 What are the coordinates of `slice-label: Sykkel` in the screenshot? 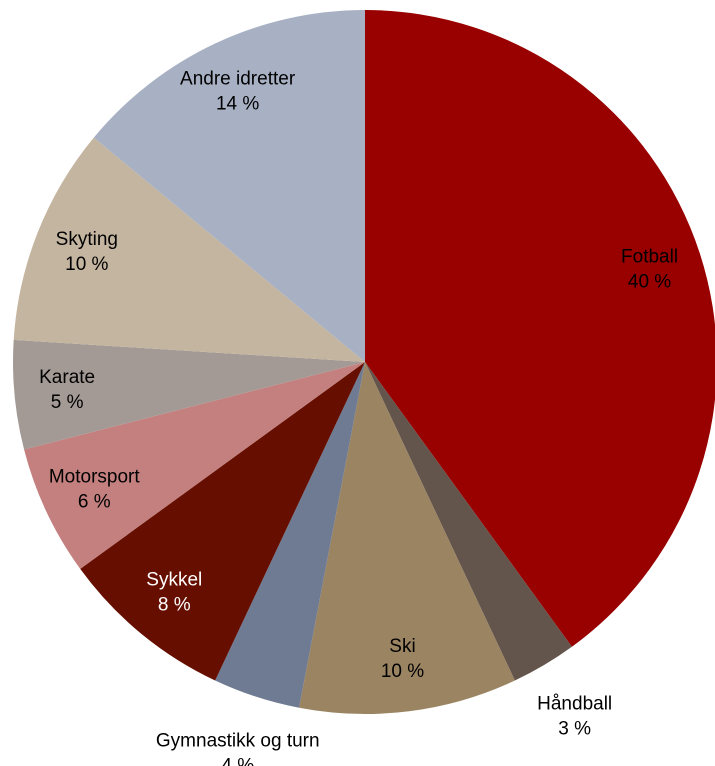 It's located at (174, 580).